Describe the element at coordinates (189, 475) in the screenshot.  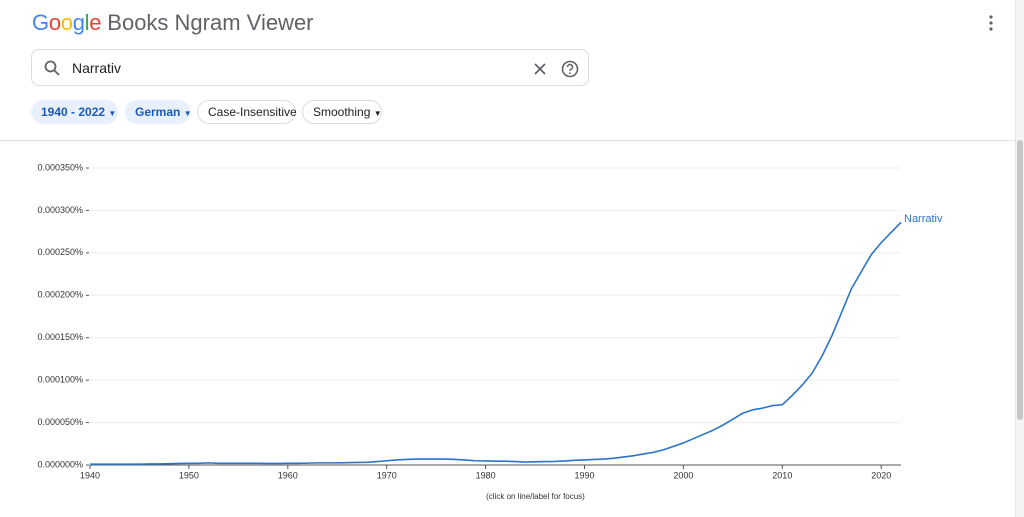
I see `x-tick-label: 1950` at that location.